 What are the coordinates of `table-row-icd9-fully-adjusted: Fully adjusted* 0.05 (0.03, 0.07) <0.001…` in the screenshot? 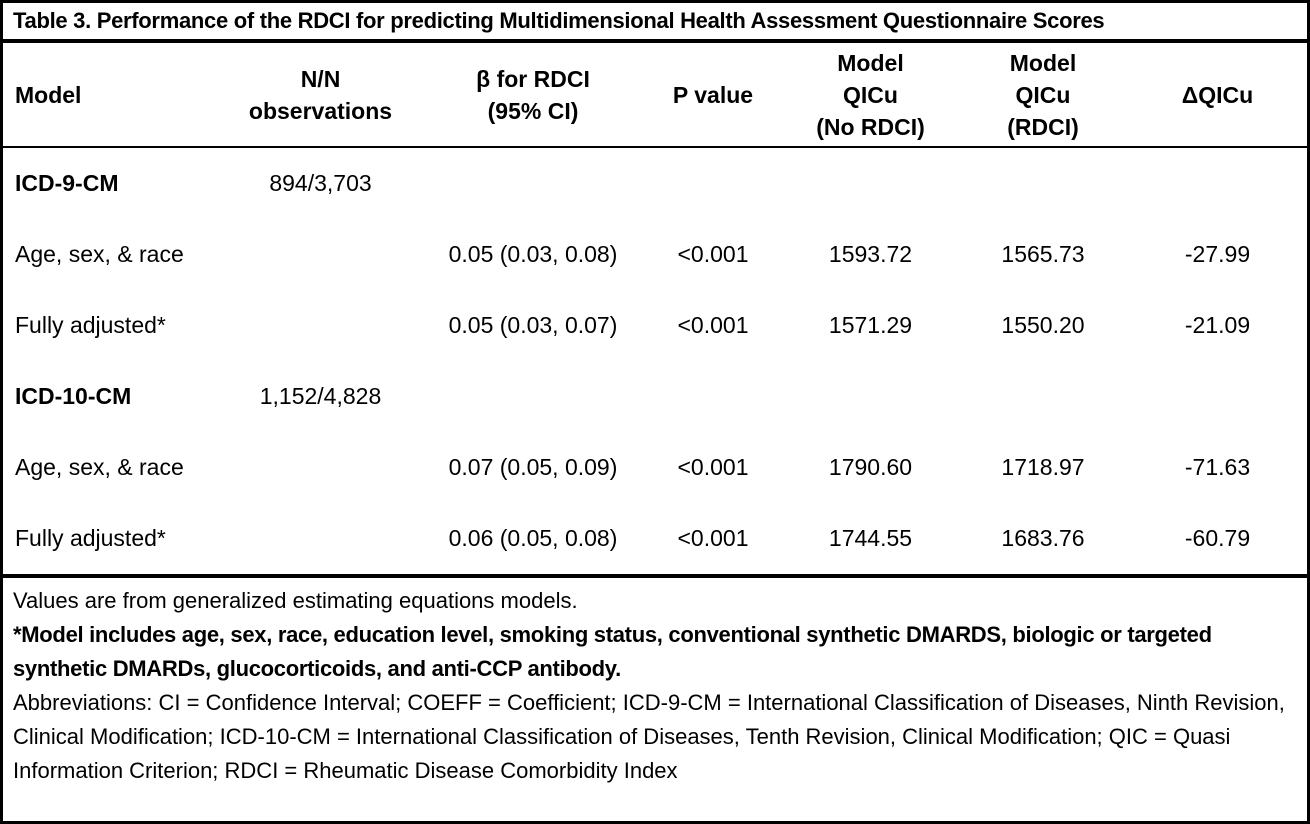 It's located at (655, 325).